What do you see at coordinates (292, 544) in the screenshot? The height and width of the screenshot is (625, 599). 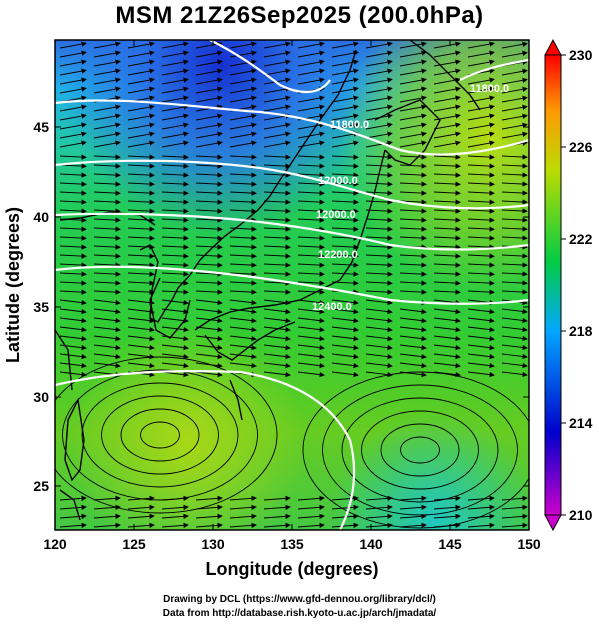 I see `x-tick-label: 135` at bounding box center [292, 544].